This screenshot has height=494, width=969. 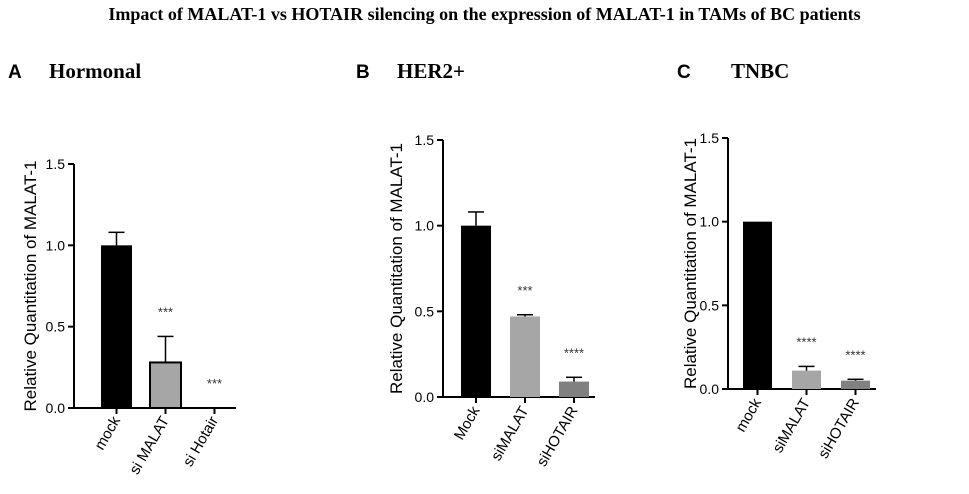 What do you see at coordinates (30, 285) in the screenshot?
I see `panel-a-y-axis-label: Relative Quantitation of MALAT-1` at bounding box center [30, 285].